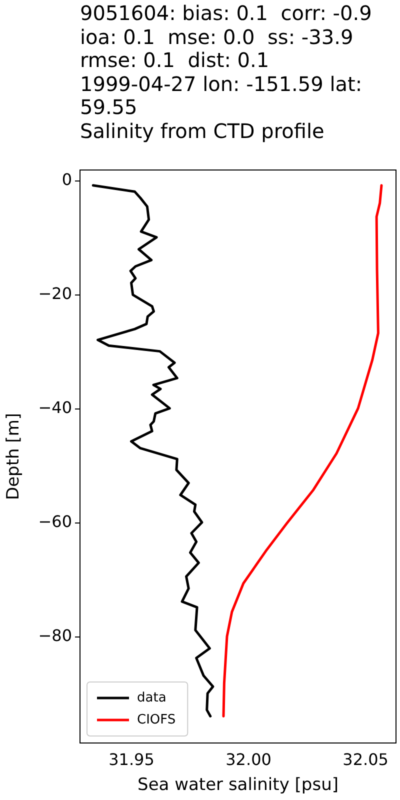 The image size is (400, 800). Describe the element at coordinates (238, 785) in the screenshot. I see `x-axis-title: Sea water salinity [psu]` at that location.